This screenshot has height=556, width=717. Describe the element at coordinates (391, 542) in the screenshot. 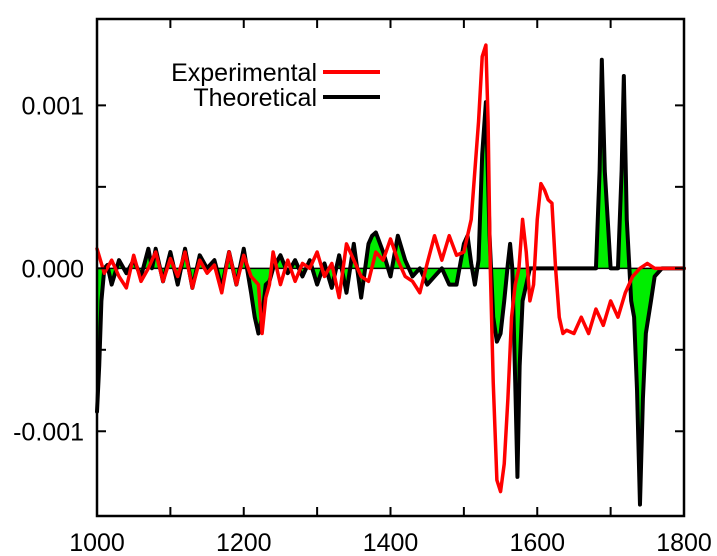

I see `x-tick-label: 1400` at that location.